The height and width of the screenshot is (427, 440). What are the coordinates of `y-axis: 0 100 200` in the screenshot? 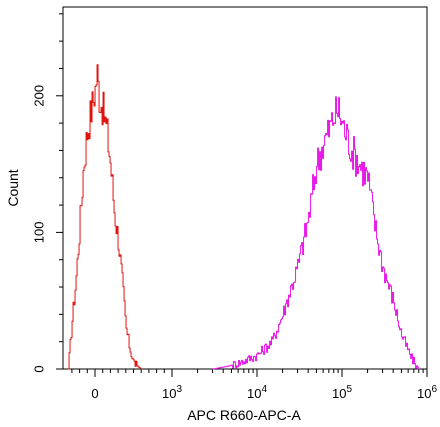 It's located at (47, 193).